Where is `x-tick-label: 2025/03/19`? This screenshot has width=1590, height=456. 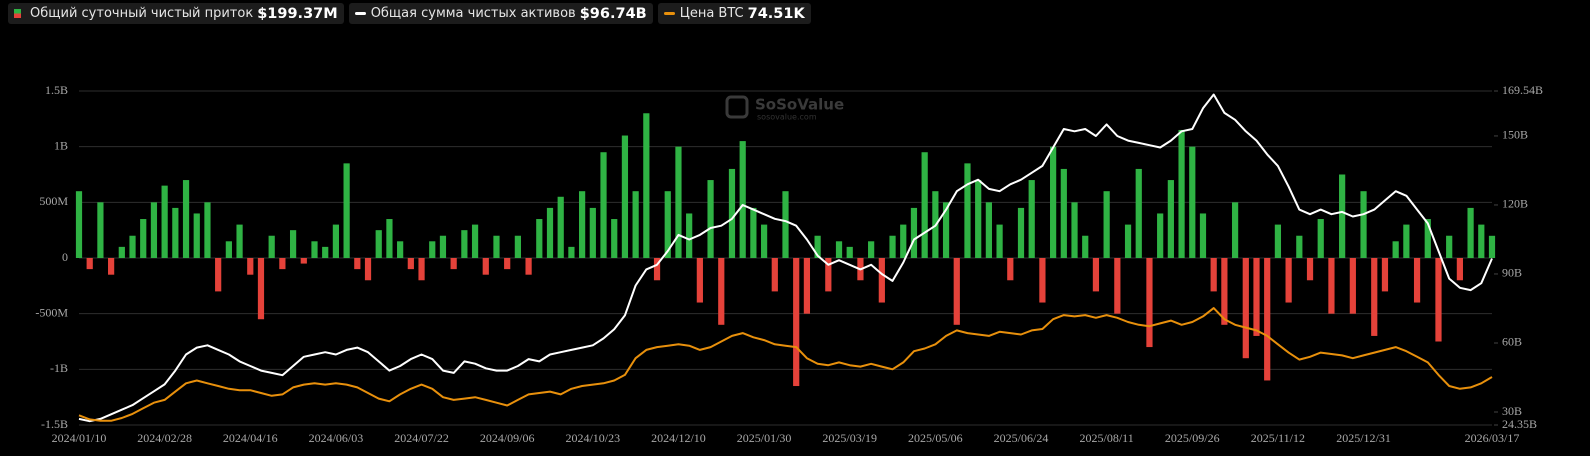
x-tick-label: 2025/03/19 is located at coordinates (849, 438).